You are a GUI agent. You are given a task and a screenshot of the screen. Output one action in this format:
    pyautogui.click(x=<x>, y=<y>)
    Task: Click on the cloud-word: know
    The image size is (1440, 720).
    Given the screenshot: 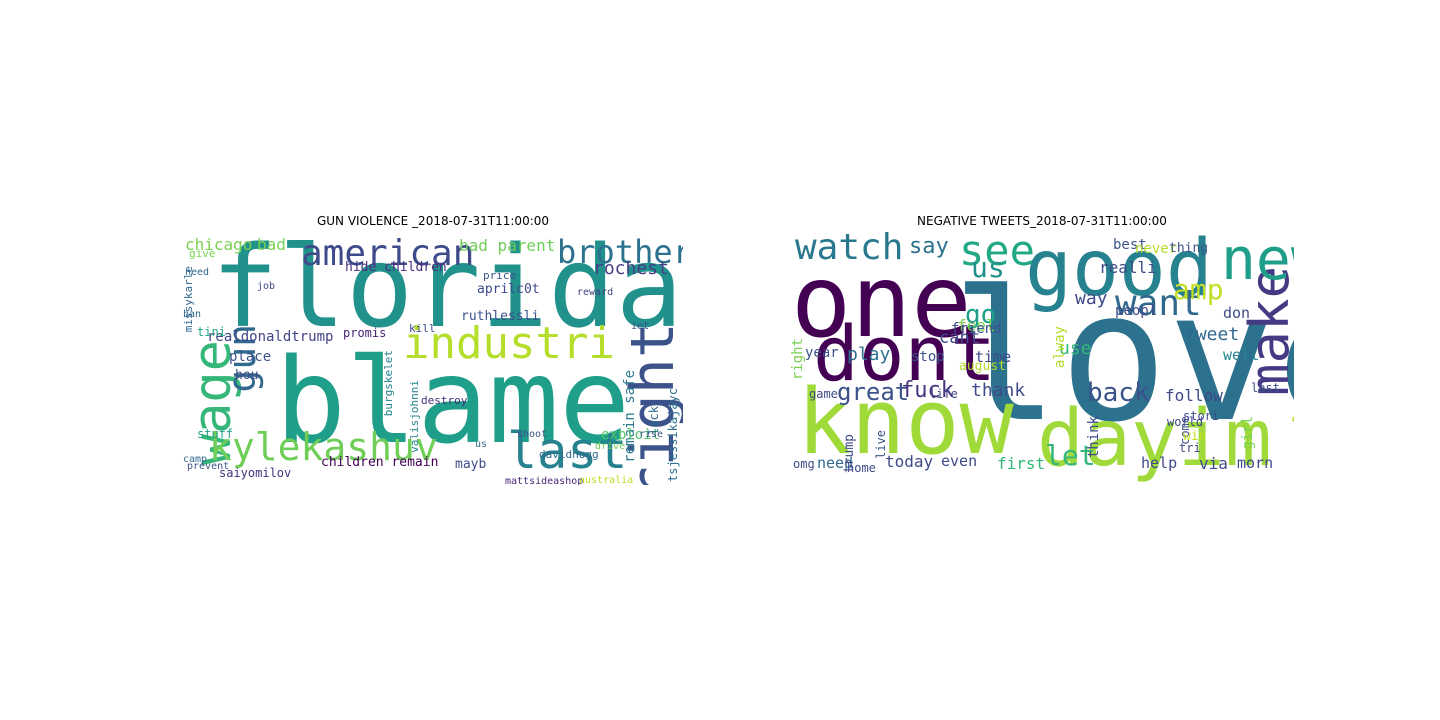 What is the action you would take?
    pyautogui.click(x=905, y=422)
    